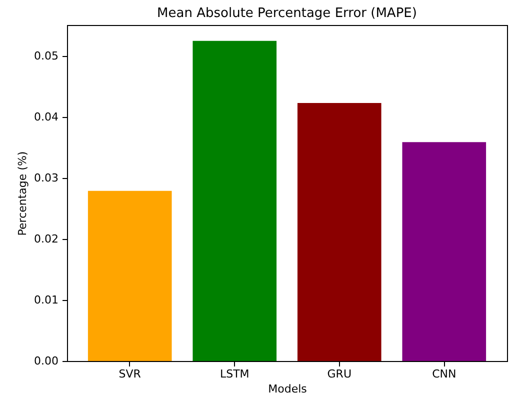 Image resolution: width=510 pixels, height=405 pixels. Describe the element at coordinates (46, 117) in the screenshot. I see `y-tick-label: 0.04` at that location.